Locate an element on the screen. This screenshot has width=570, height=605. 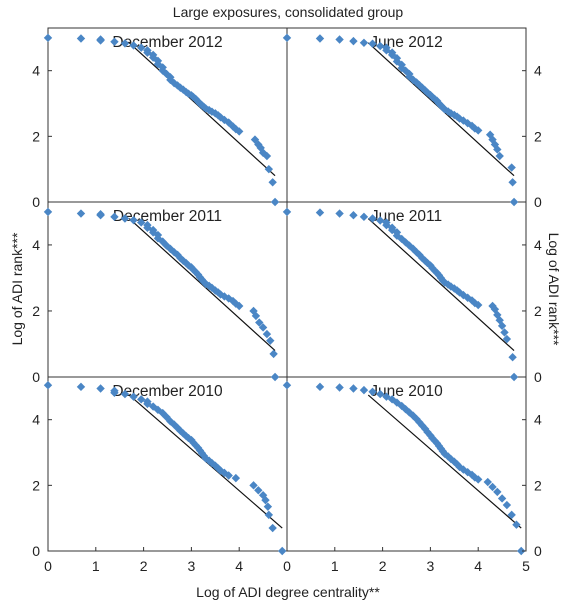
panel-title: December 2012 is located at coordinates (167, 42).